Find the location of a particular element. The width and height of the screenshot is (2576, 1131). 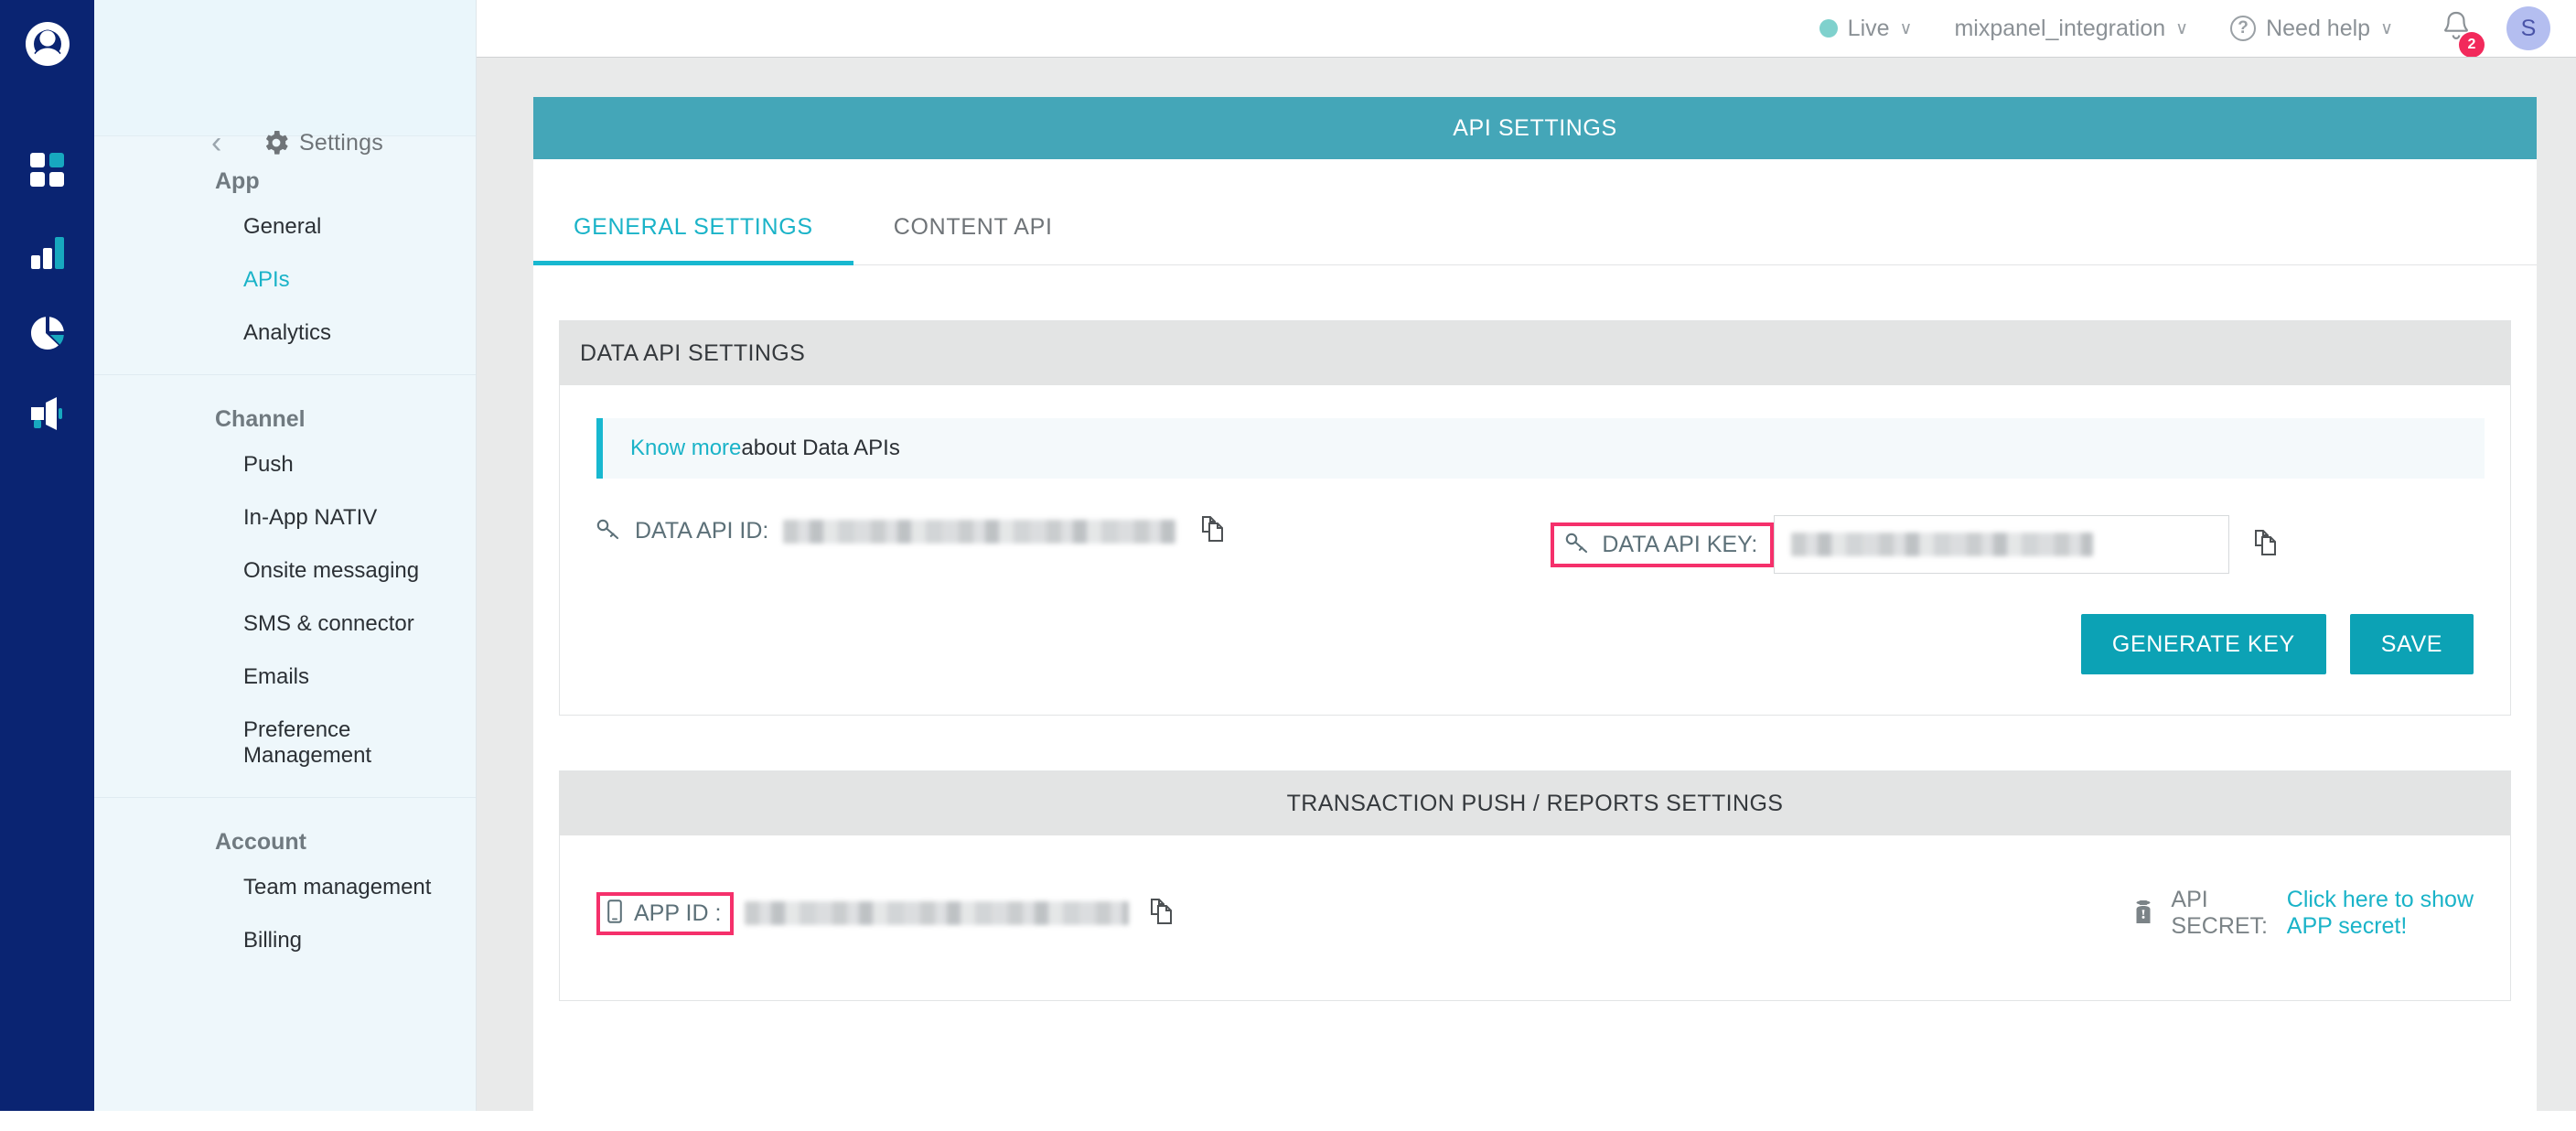

sidebar-item-team-management: Team management is located at coordinates (338, 887).